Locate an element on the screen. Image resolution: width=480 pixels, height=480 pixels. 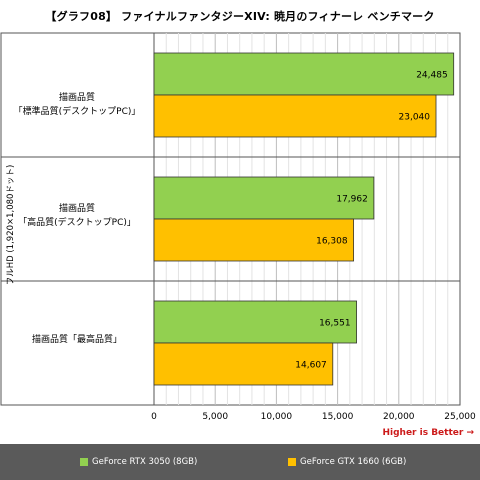
category-label-high: 描画品質 「高品質(デスクトップPC)」 is located at coordinates (77, 216).